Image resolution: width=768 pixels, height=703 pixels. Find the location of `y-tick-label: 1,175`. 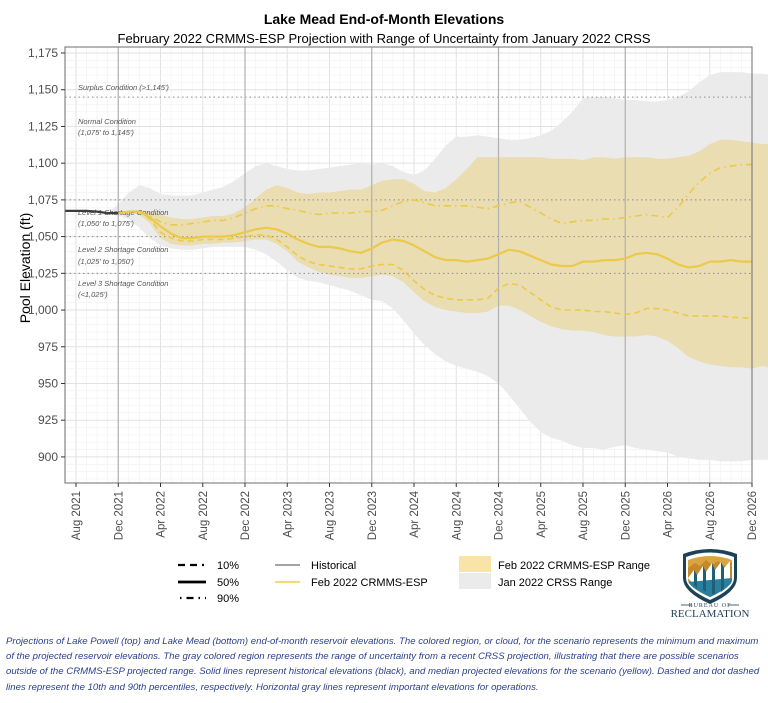

y-tick-label: 1,175 is located at coordinates (43, 53).